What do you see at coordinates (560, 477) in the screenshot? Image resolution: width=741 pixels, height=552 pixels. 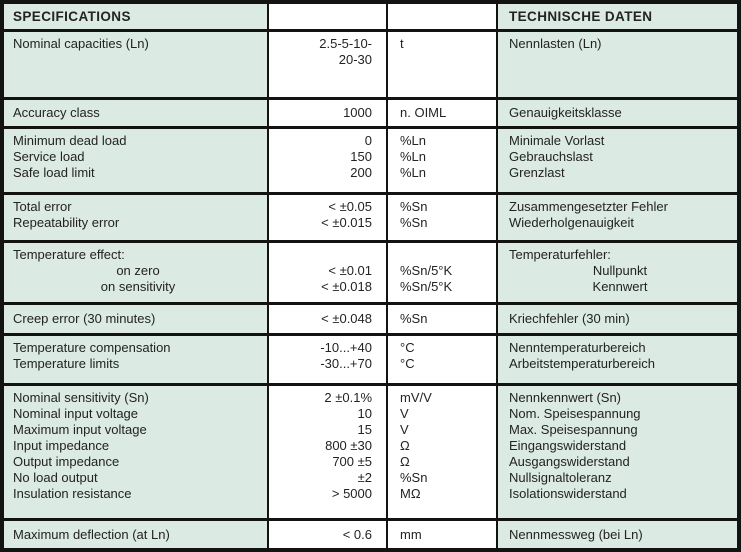 I see `german-label: Nullsignaltoleranz` at bounding box center [560, 477].